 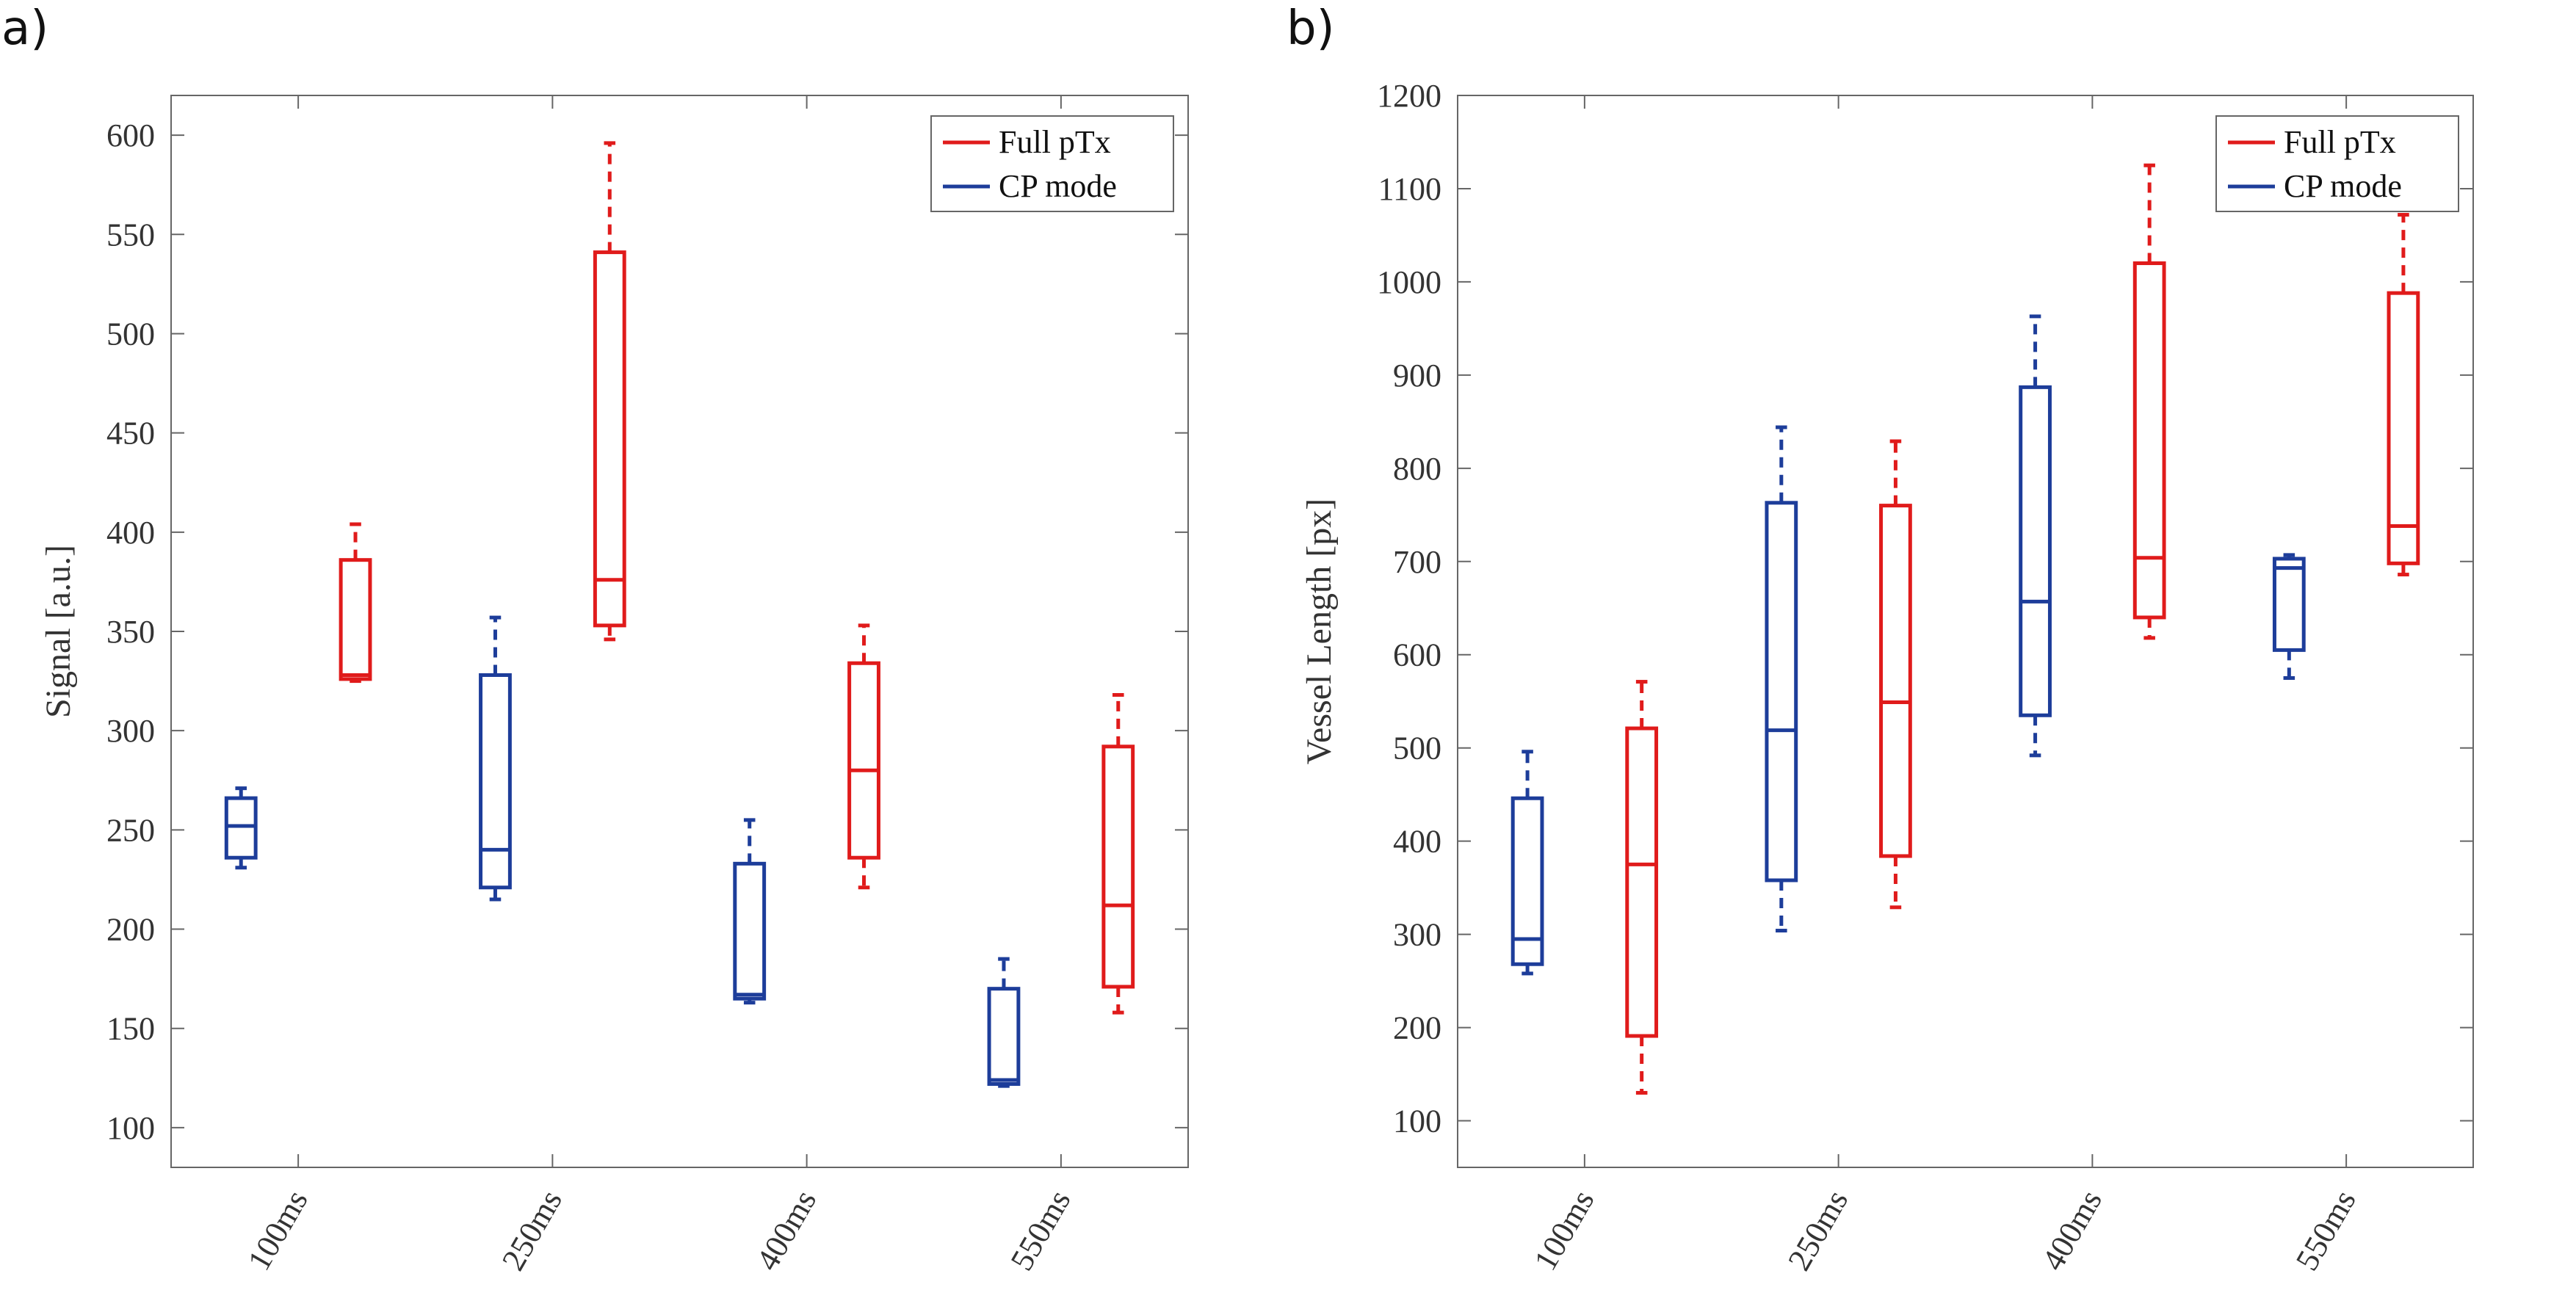 I want to click on y-tick-label: 800, so click(x=1417, y=469).